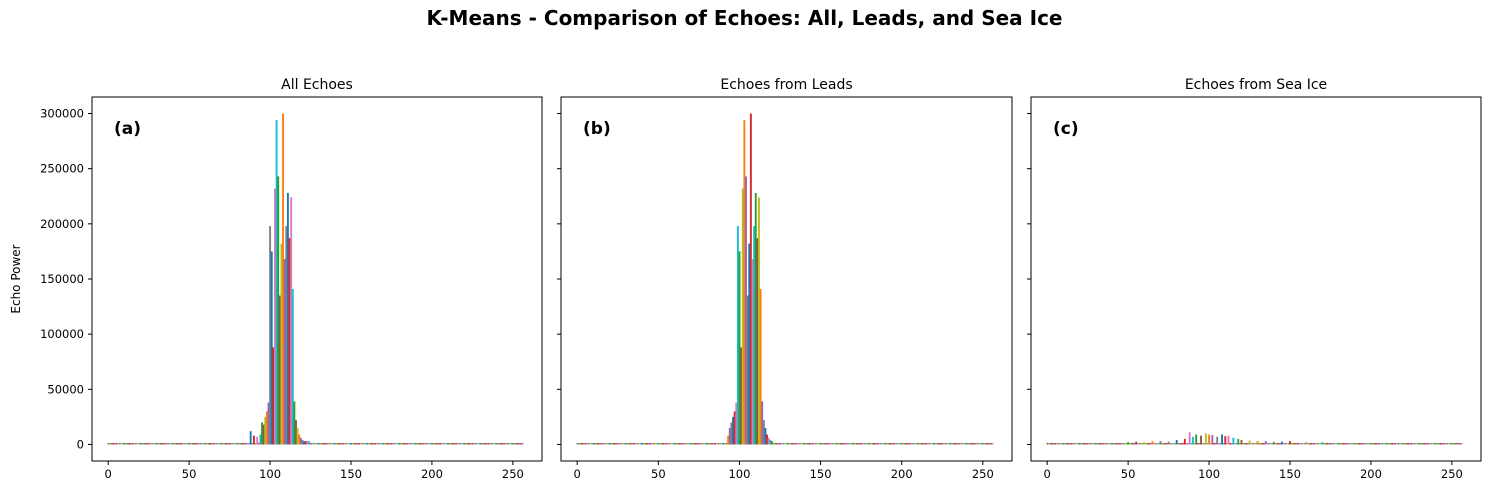 Image resolution: width=1489 pixels, height=495 pixels. I want to click on x-tick-label: 50, so click(1128, 474).